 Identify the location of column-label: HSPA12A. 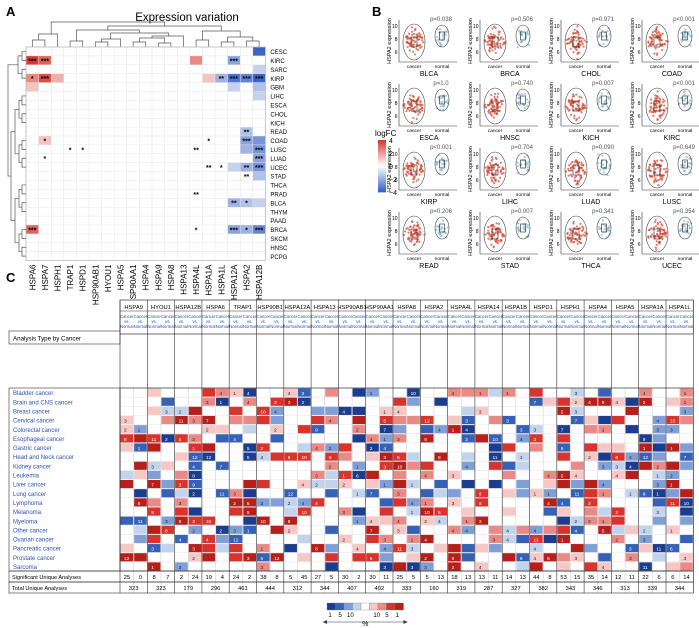
(234, 282).